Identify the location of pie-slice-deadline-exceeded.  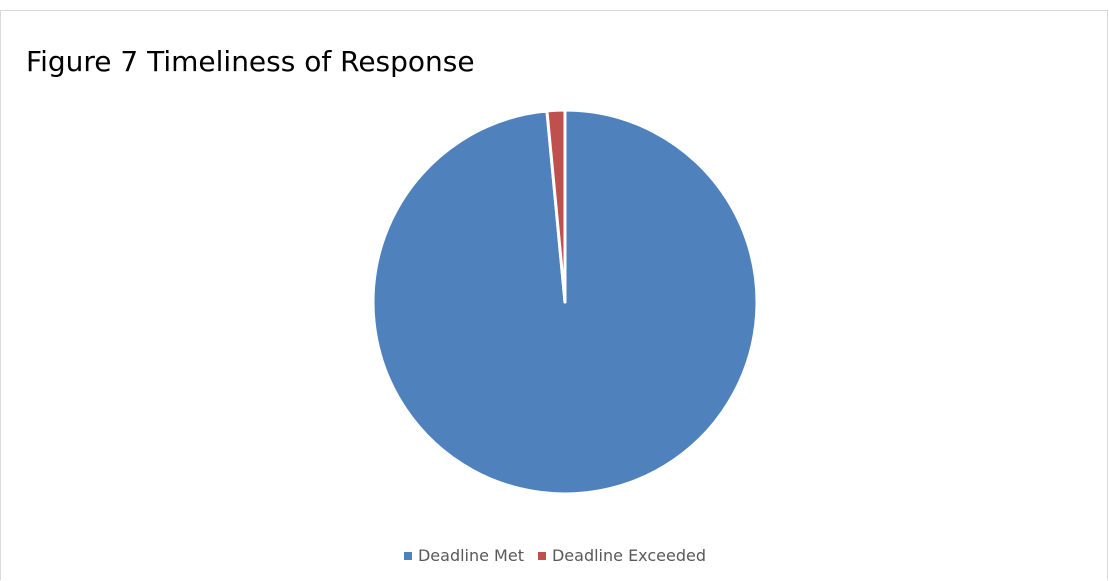
(556, 206).